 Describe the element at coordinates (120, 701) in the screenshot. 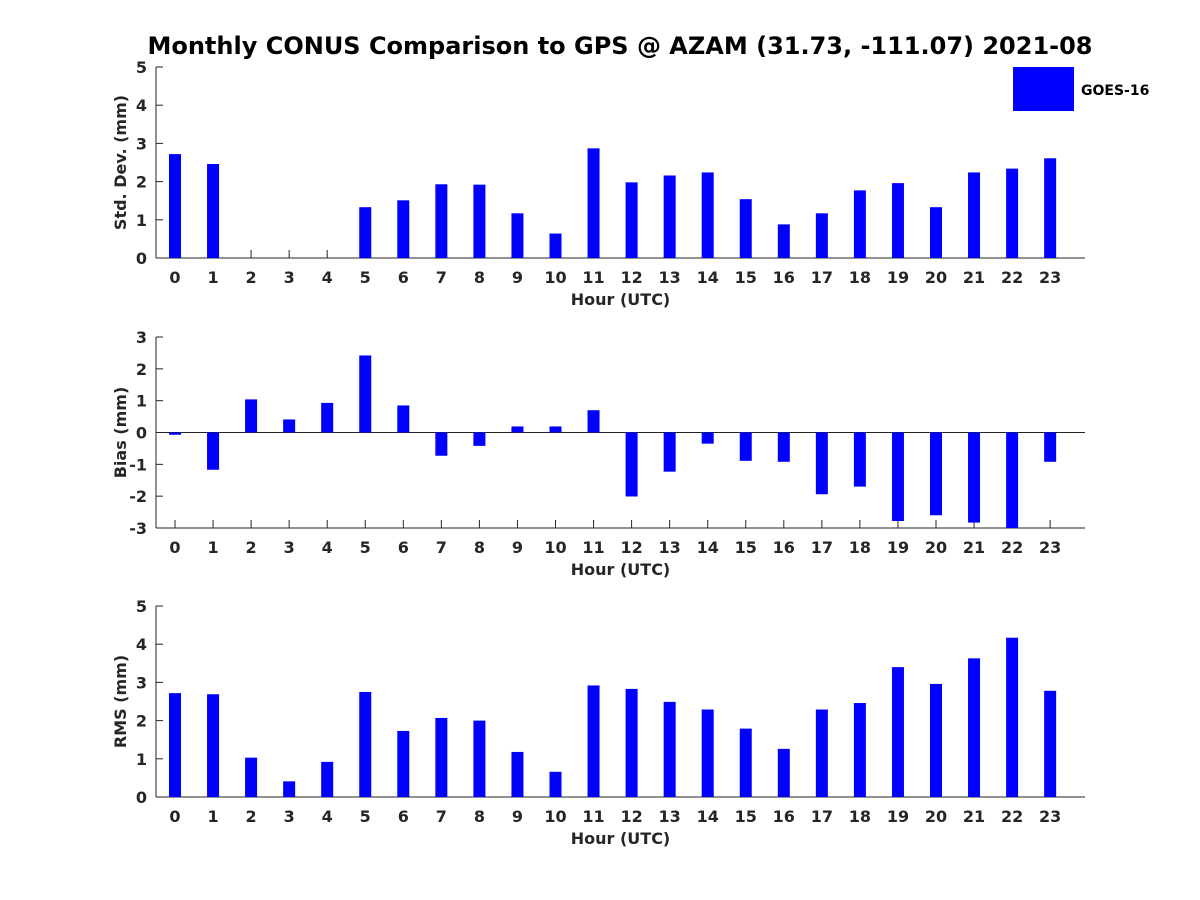

I see `rms-y-axis-label: RMS (mm)` at that location.